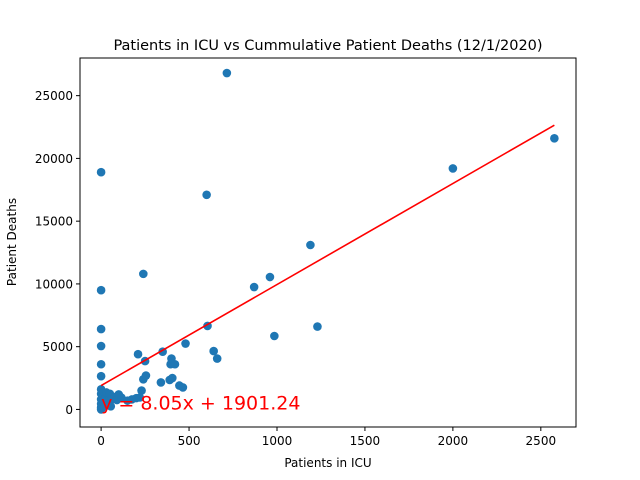 Image resolution: width=640 pixels, height=480 pixels. Describe the element at coordinates (101, 441) in the screenshot. I see `x-tick-label-0: 0` at that location.